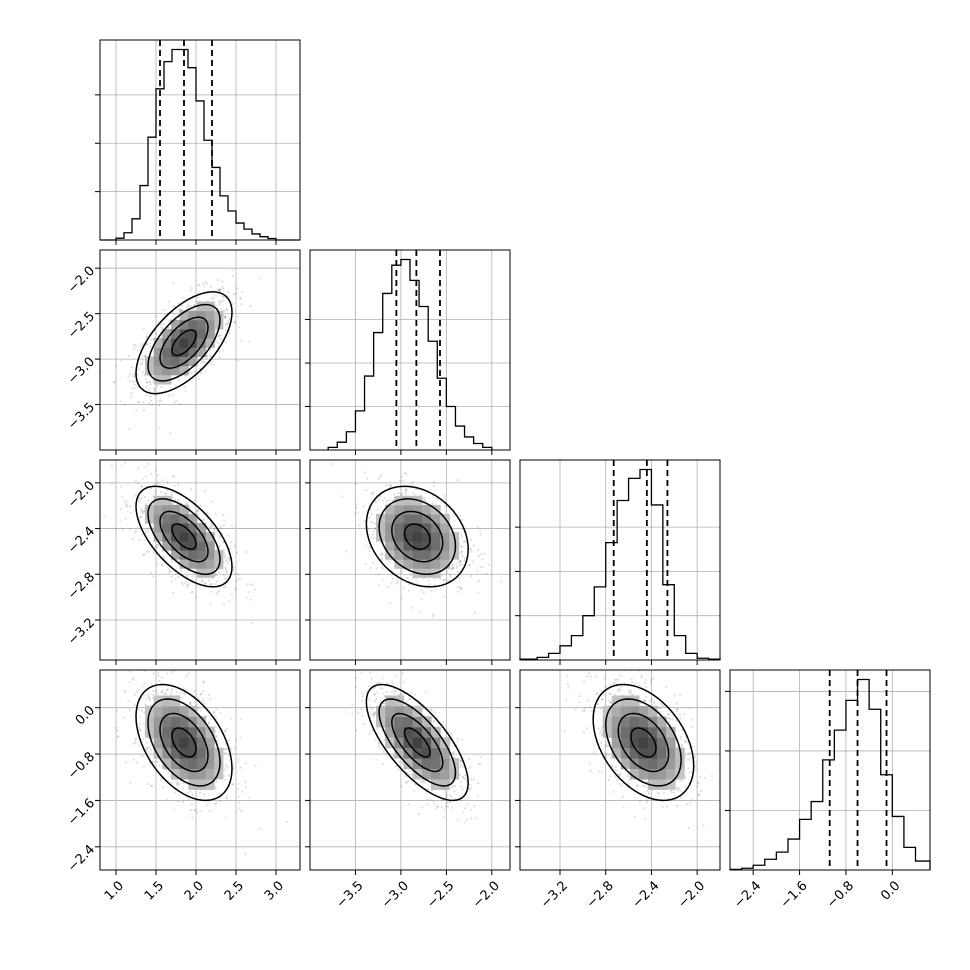  I want to click on panel-frame, so click(620, 560).